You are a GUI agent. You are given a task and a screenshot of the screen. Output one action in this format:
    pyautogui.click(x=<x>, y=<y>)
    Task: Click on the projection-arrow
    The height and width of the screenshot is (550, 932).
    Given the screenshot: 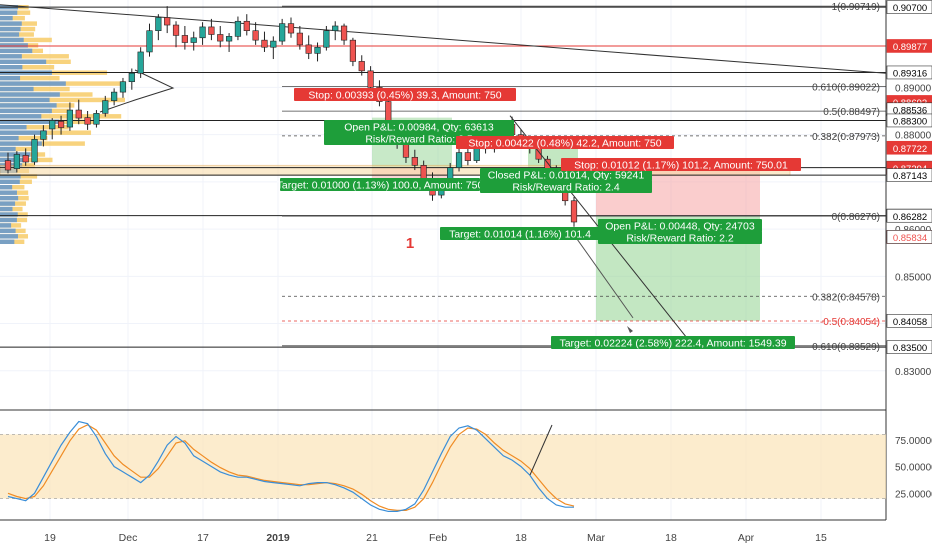 What is the action you would take?
    pyautogui.click(x=630, y=329)
    